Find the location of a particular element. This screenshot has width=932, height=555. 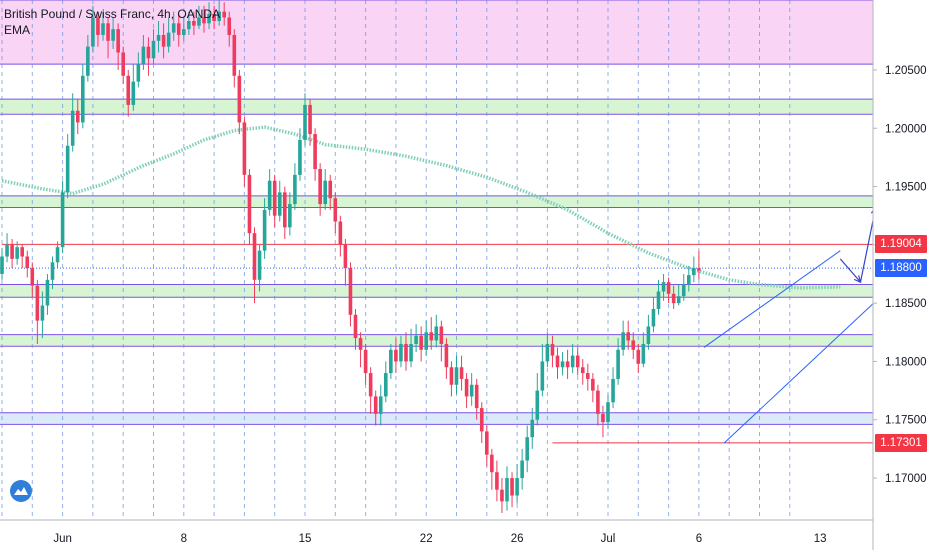

price-badge-last-price: 1.18800 is located at coordinates (901, 268).